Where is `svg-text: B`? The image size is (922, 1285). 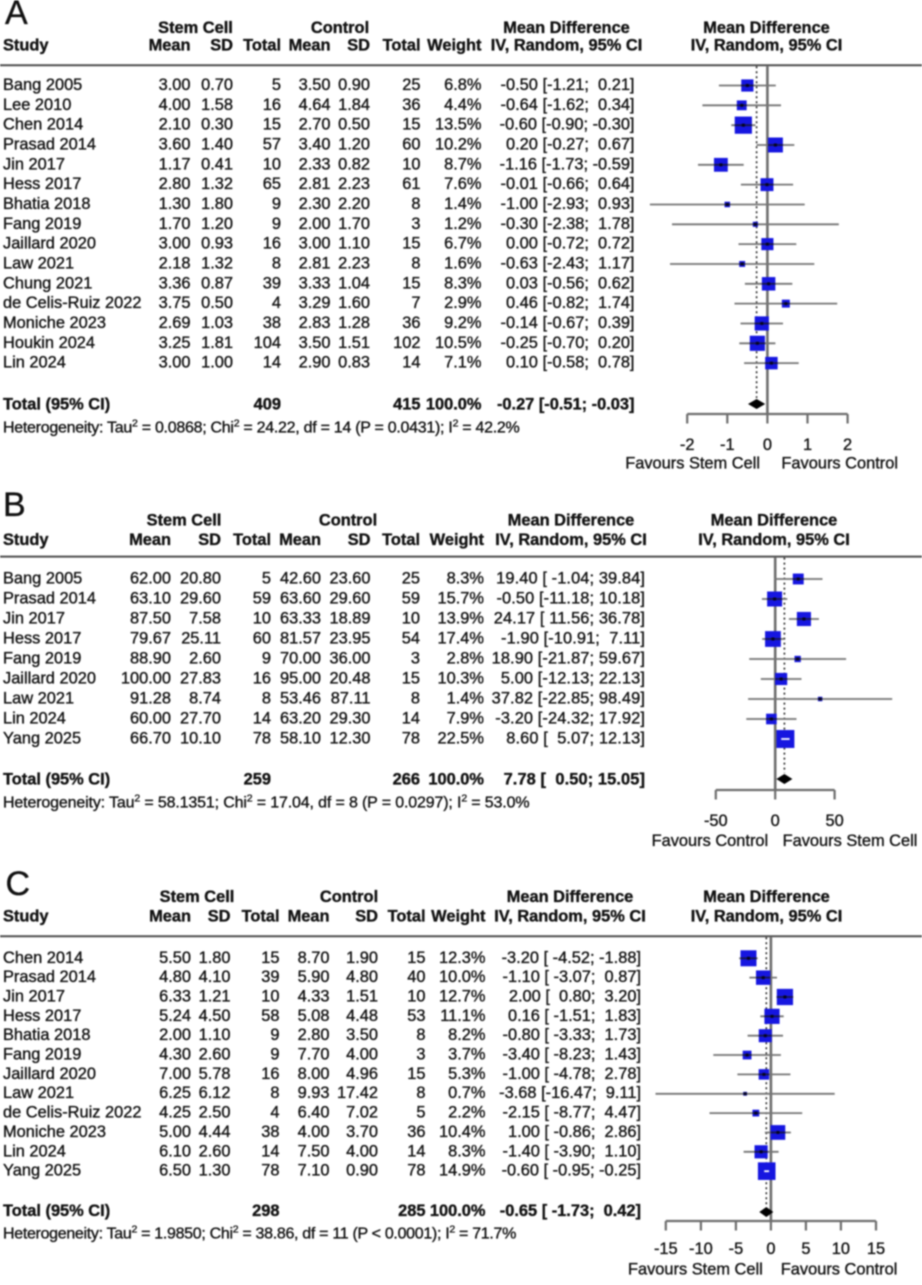
svg-text: B is located at coordinates (14, 505).